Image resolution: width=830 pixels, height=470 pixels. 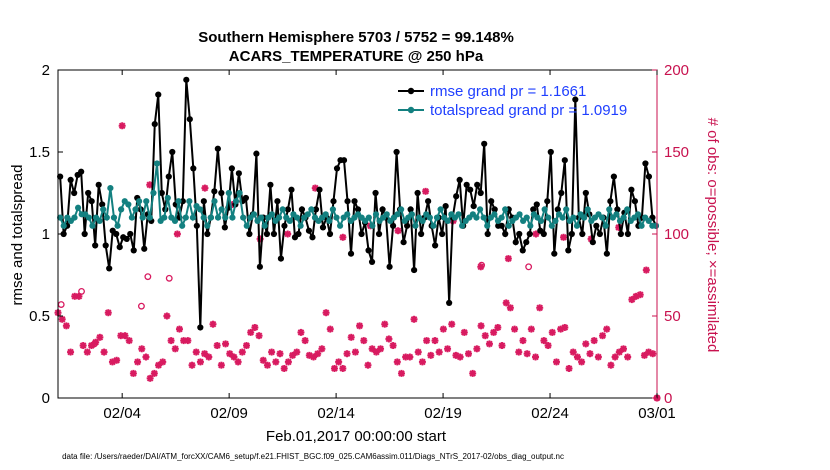 I want to click on obs-possible-point, so click(x=94, y=344).